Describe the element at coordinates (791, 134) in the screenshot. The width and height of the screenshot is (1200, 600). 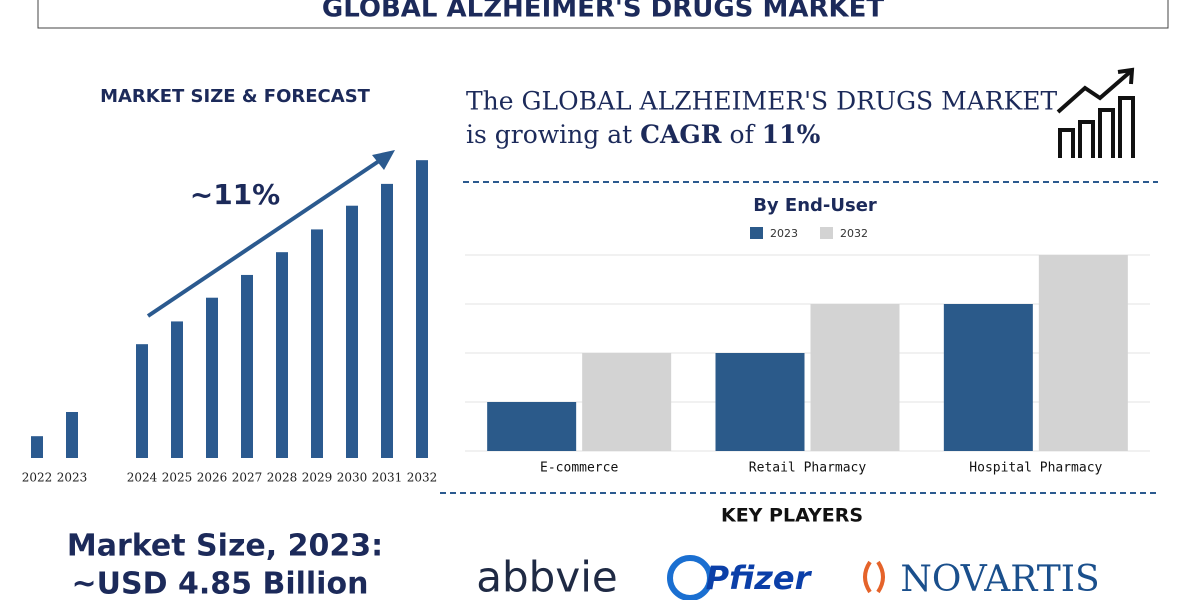
I see `cagr-value: 11%` at that location.